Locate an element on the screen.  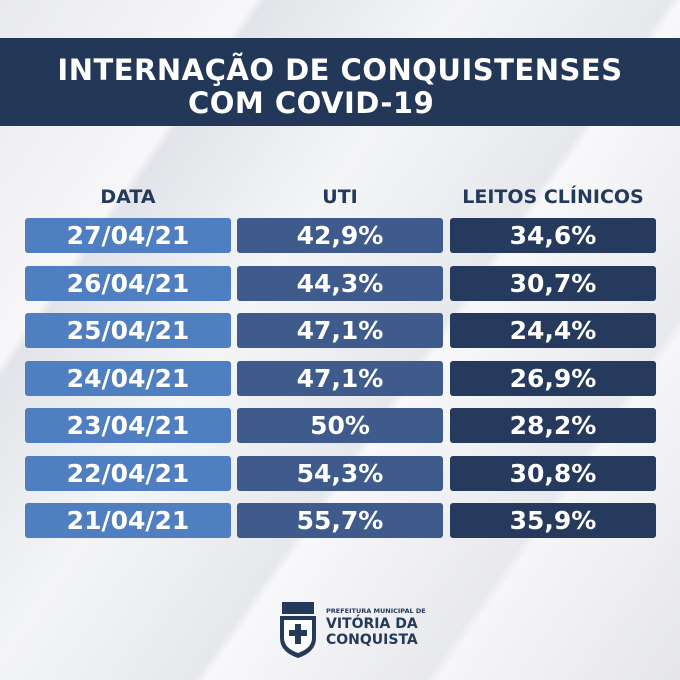
table-cell: 24/04/21 is located at coordinates (128, 378).